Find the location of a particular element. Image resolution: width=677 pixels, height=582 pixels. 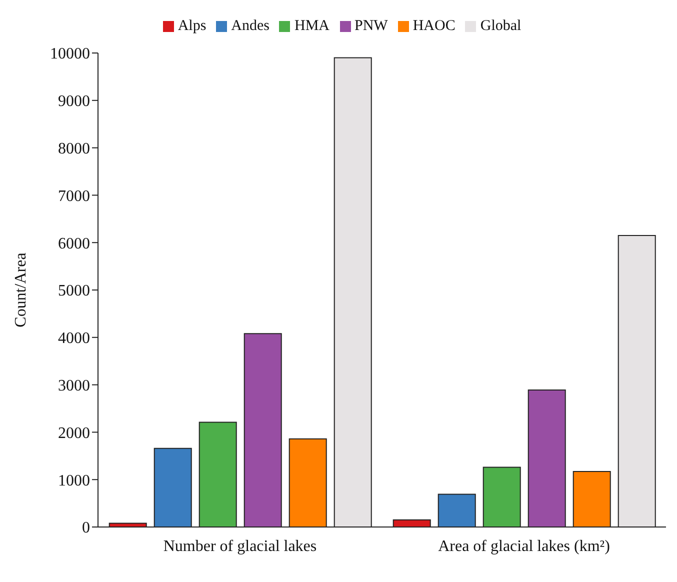

y-tick-label: 7000 is located at coordinates (74, 196).